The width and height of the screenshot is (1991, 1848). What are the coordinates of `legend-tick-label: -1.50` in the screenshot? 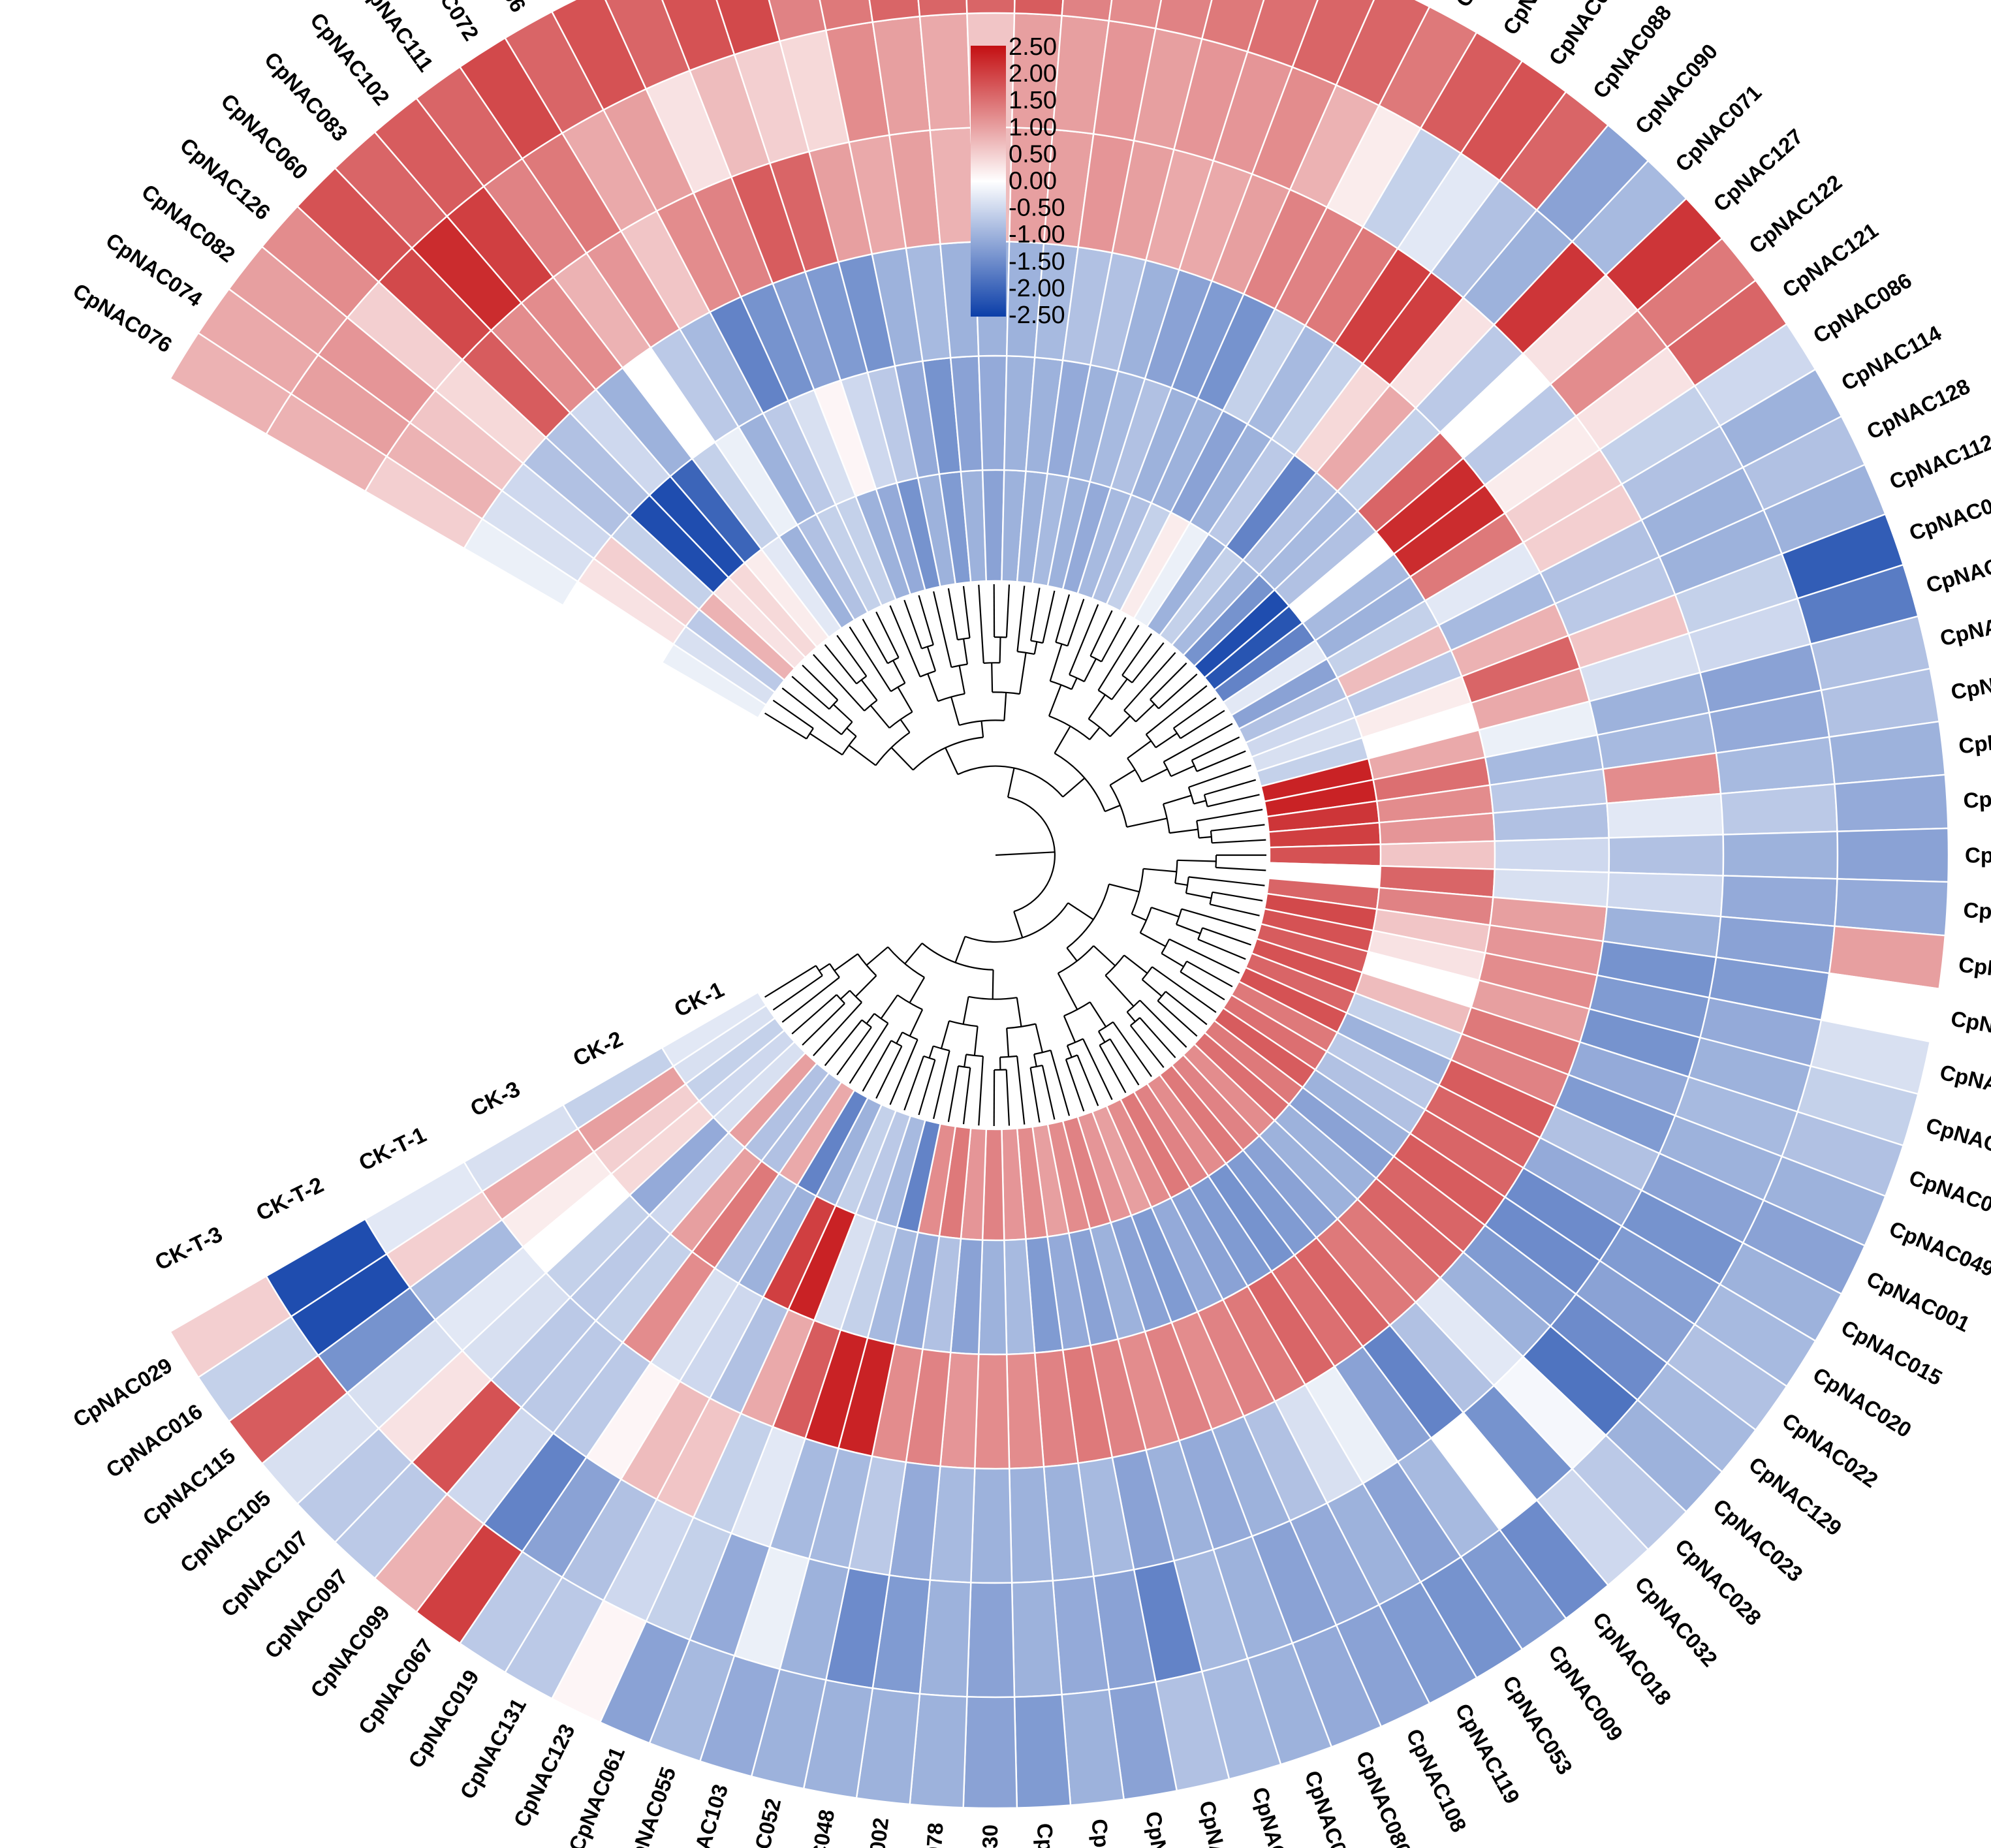 It's located at (1037, 261).